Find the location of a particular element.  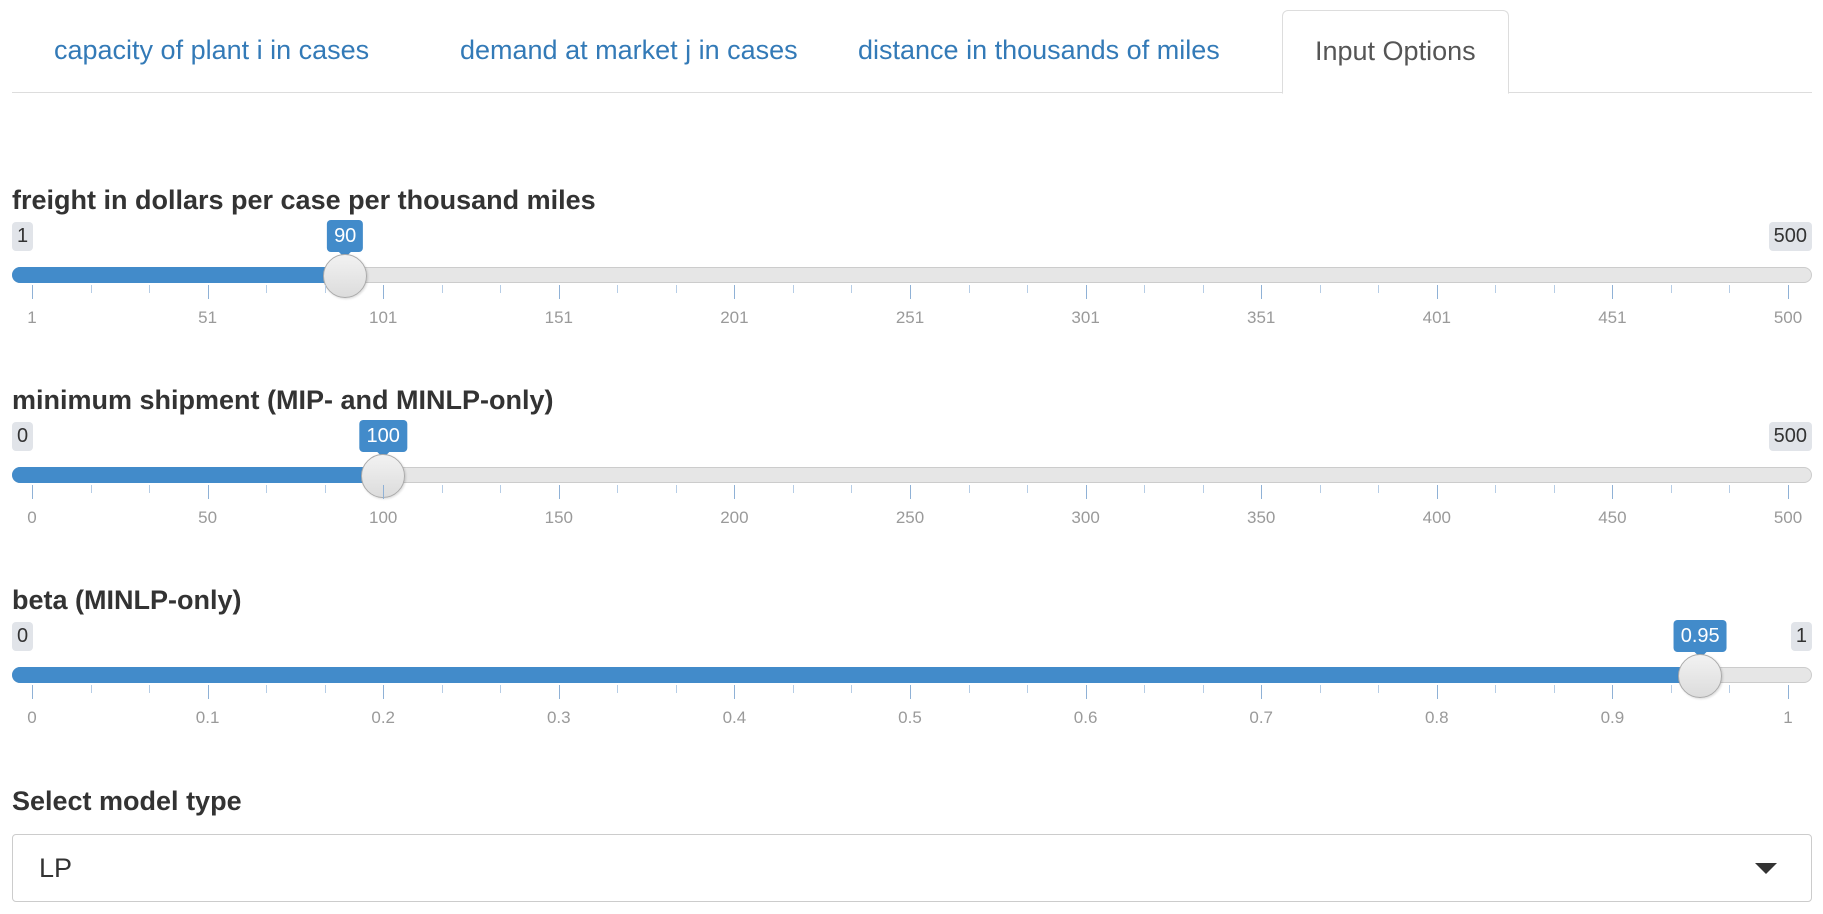

slider-tick-label: 0.1 is located at coordinates (207, 717).